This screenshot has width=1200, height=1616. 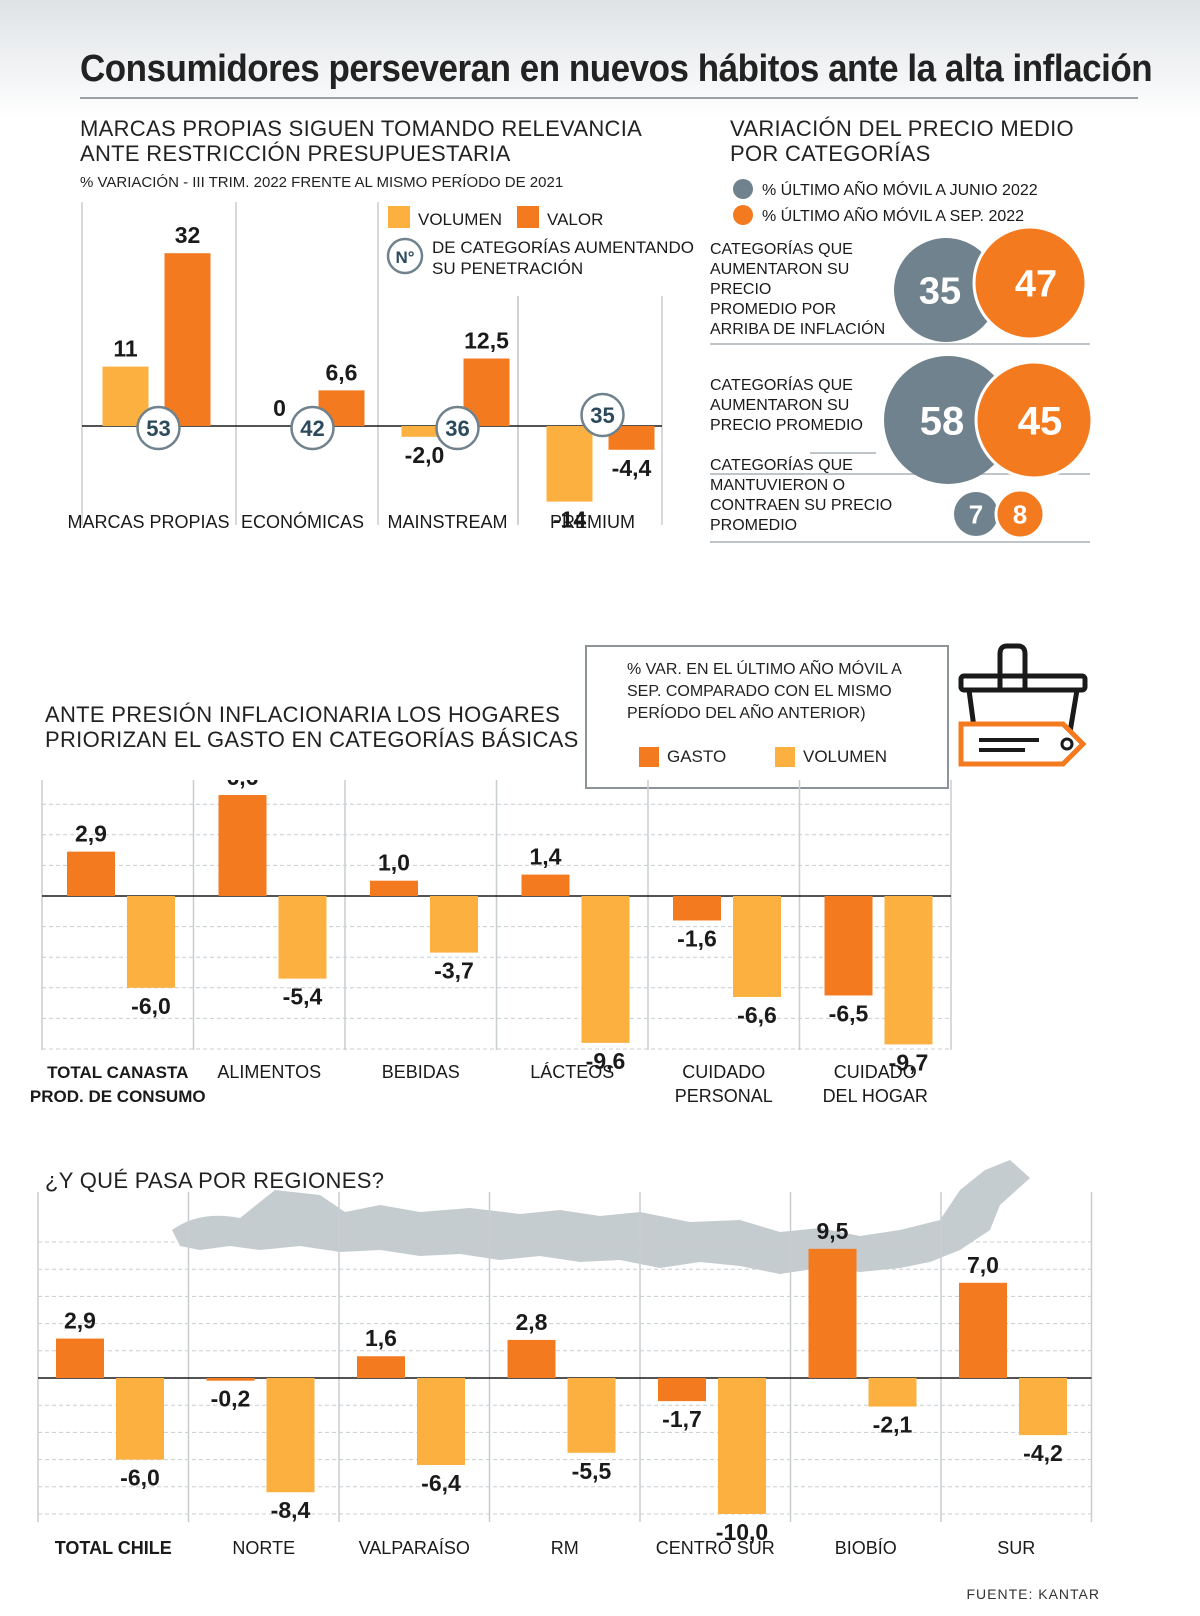 What do you see at coordinates (279, 408) in the screenshot?
I see `bar-label-volumen-economicas: 0` at bounding box center [279, 408].